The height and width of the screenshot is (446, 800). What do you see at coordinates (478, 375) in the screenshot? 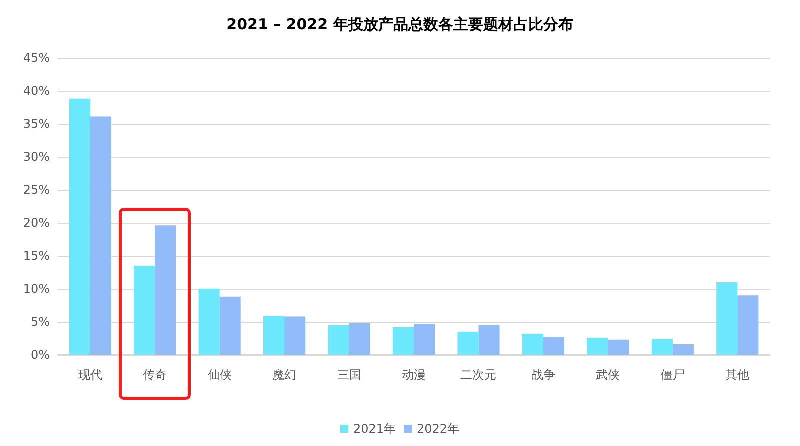
I see `x-tick-label: 二次元` at bounding box center [478, 375].